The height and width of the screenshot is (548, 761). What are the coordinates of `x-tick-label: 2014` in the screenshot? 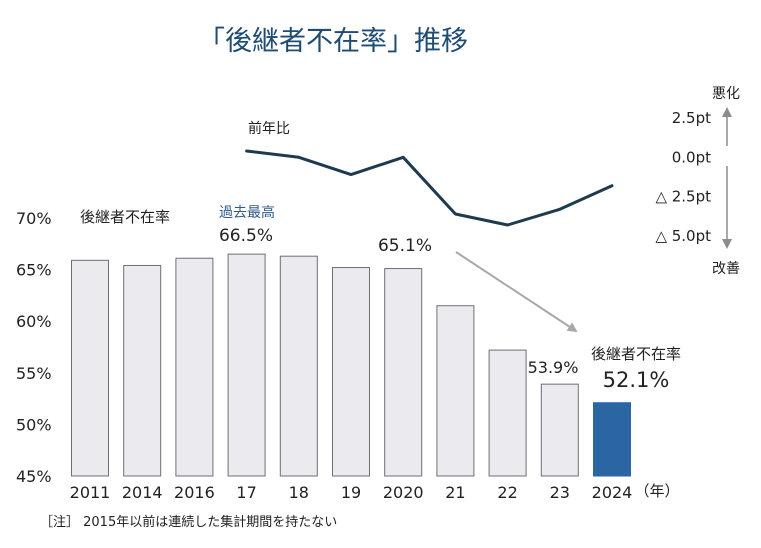 It's located at (142, 492).